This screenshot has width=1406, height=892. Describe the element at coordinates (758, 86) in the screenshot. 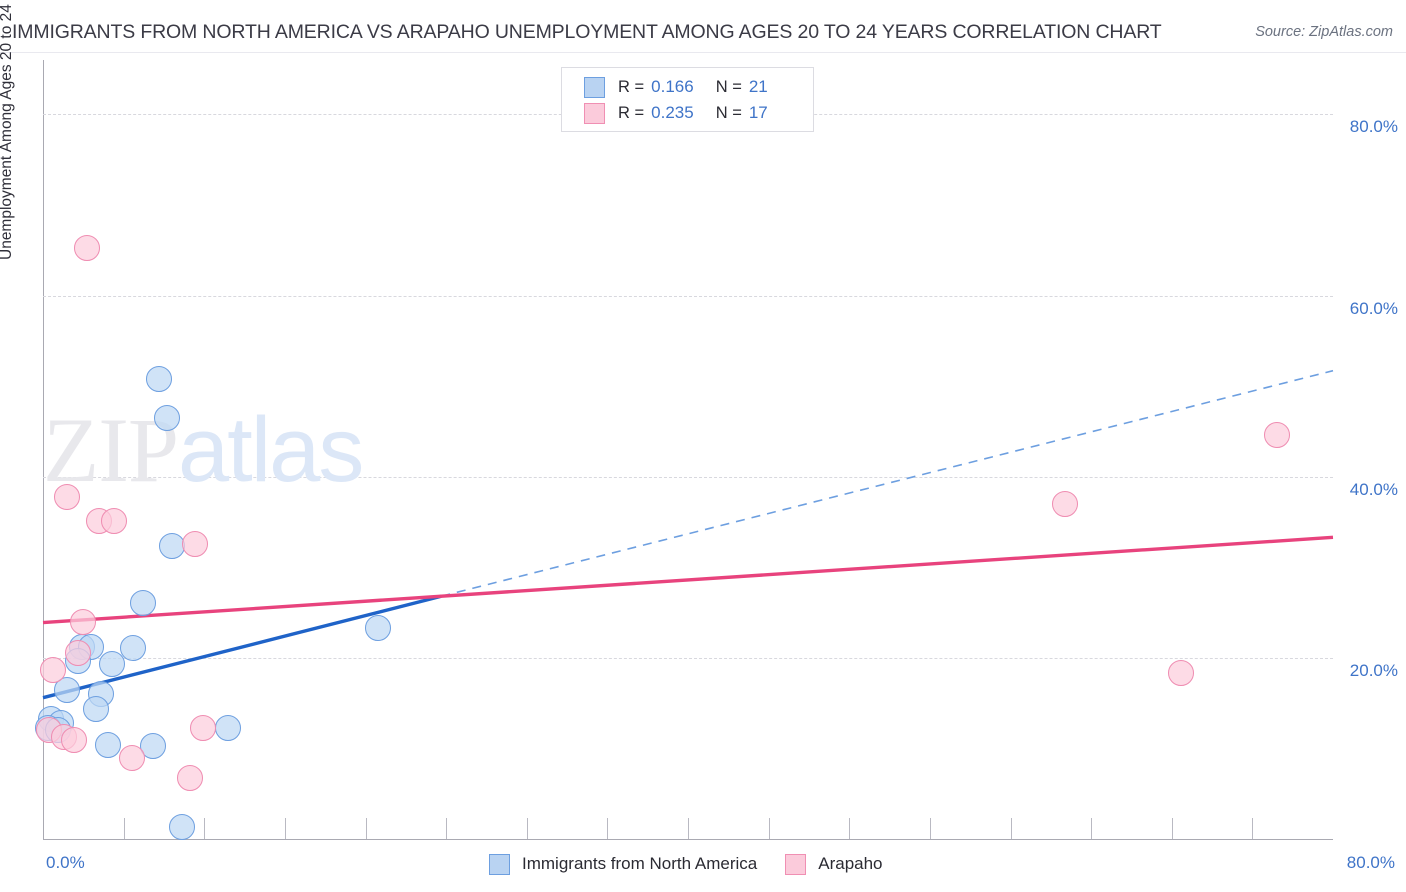

I see `stats-n-value: 21` at that location.